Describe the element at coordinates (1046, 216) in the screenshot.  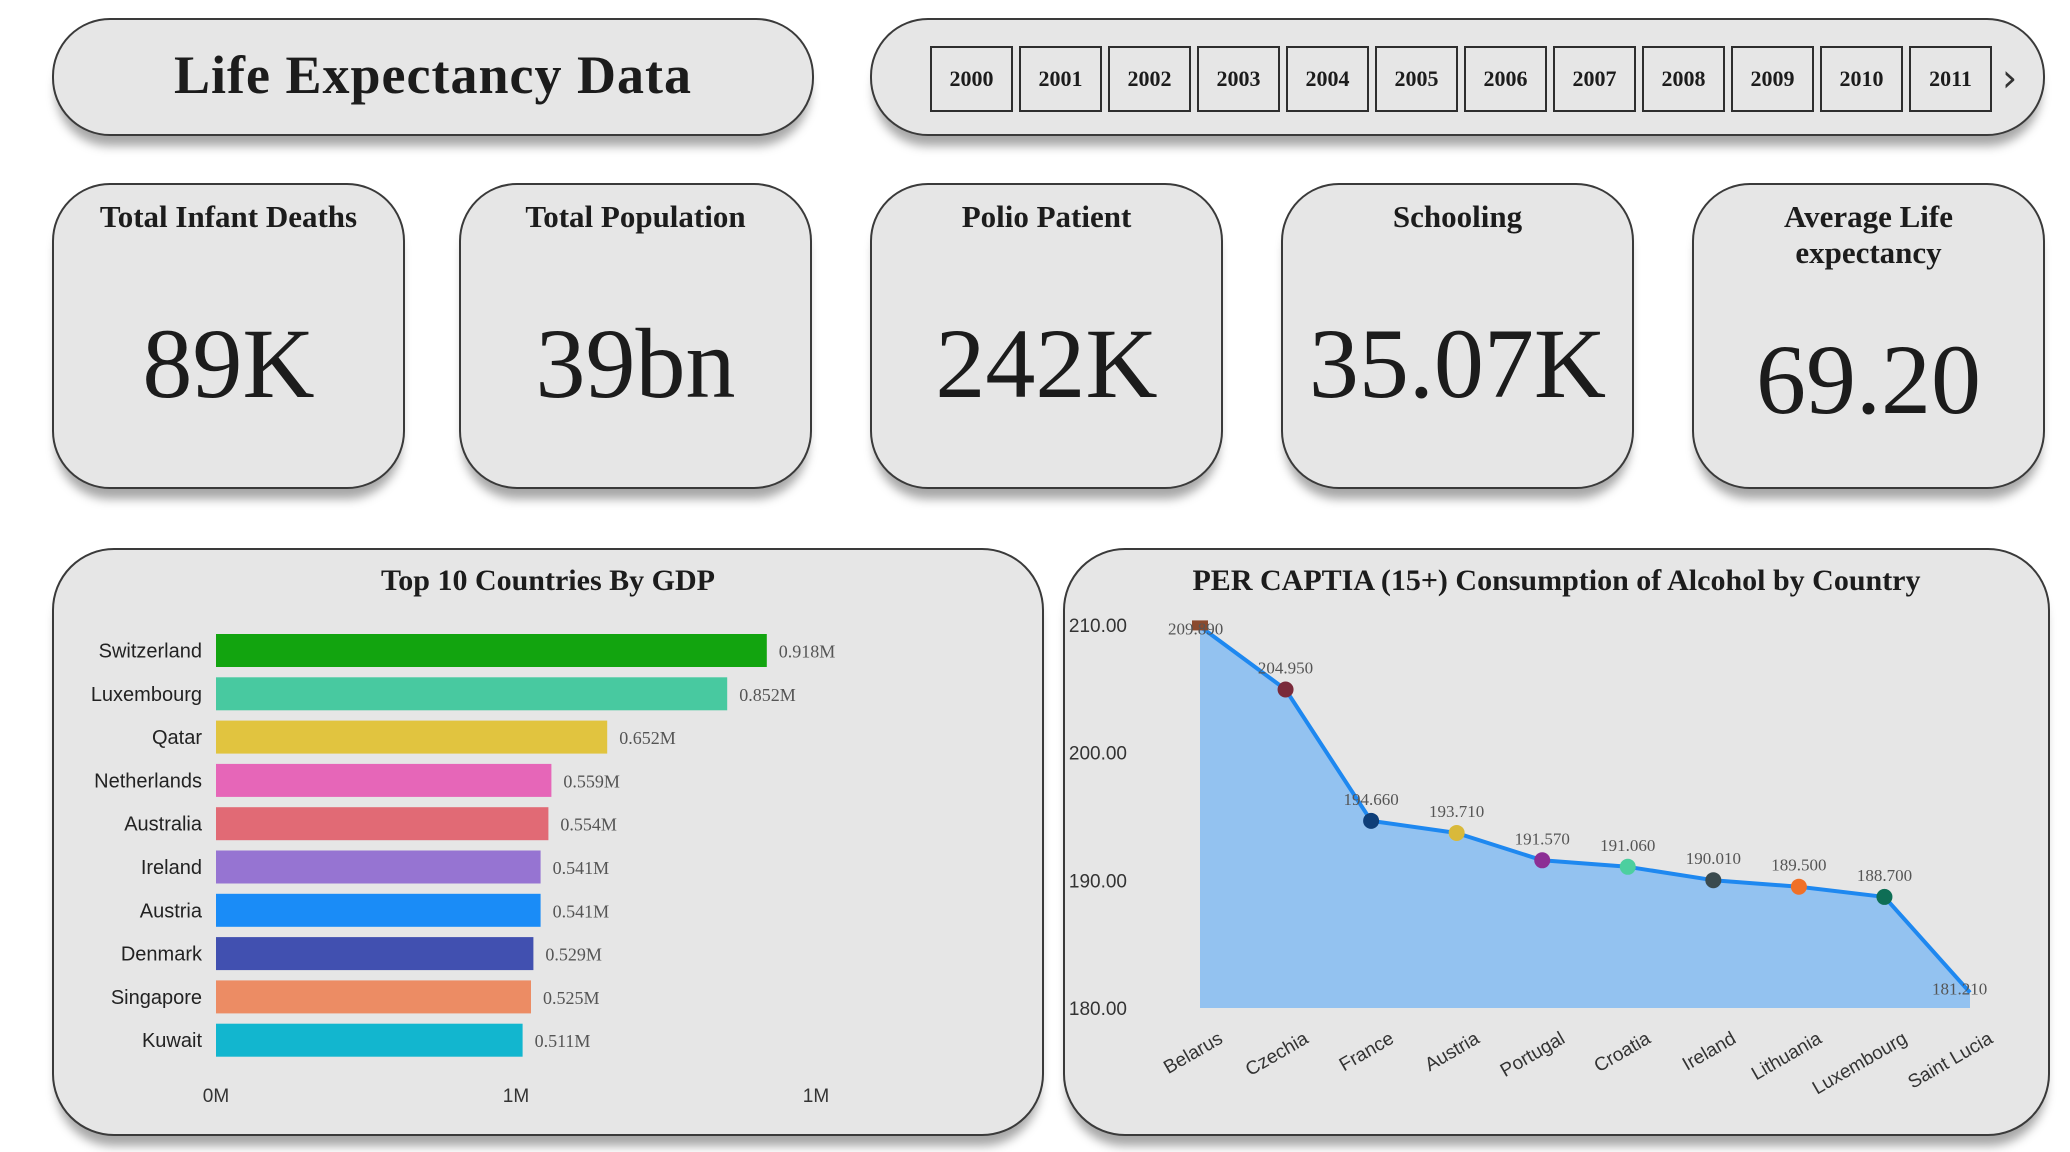
I see `kpi-label: Polio Patient` at that location.